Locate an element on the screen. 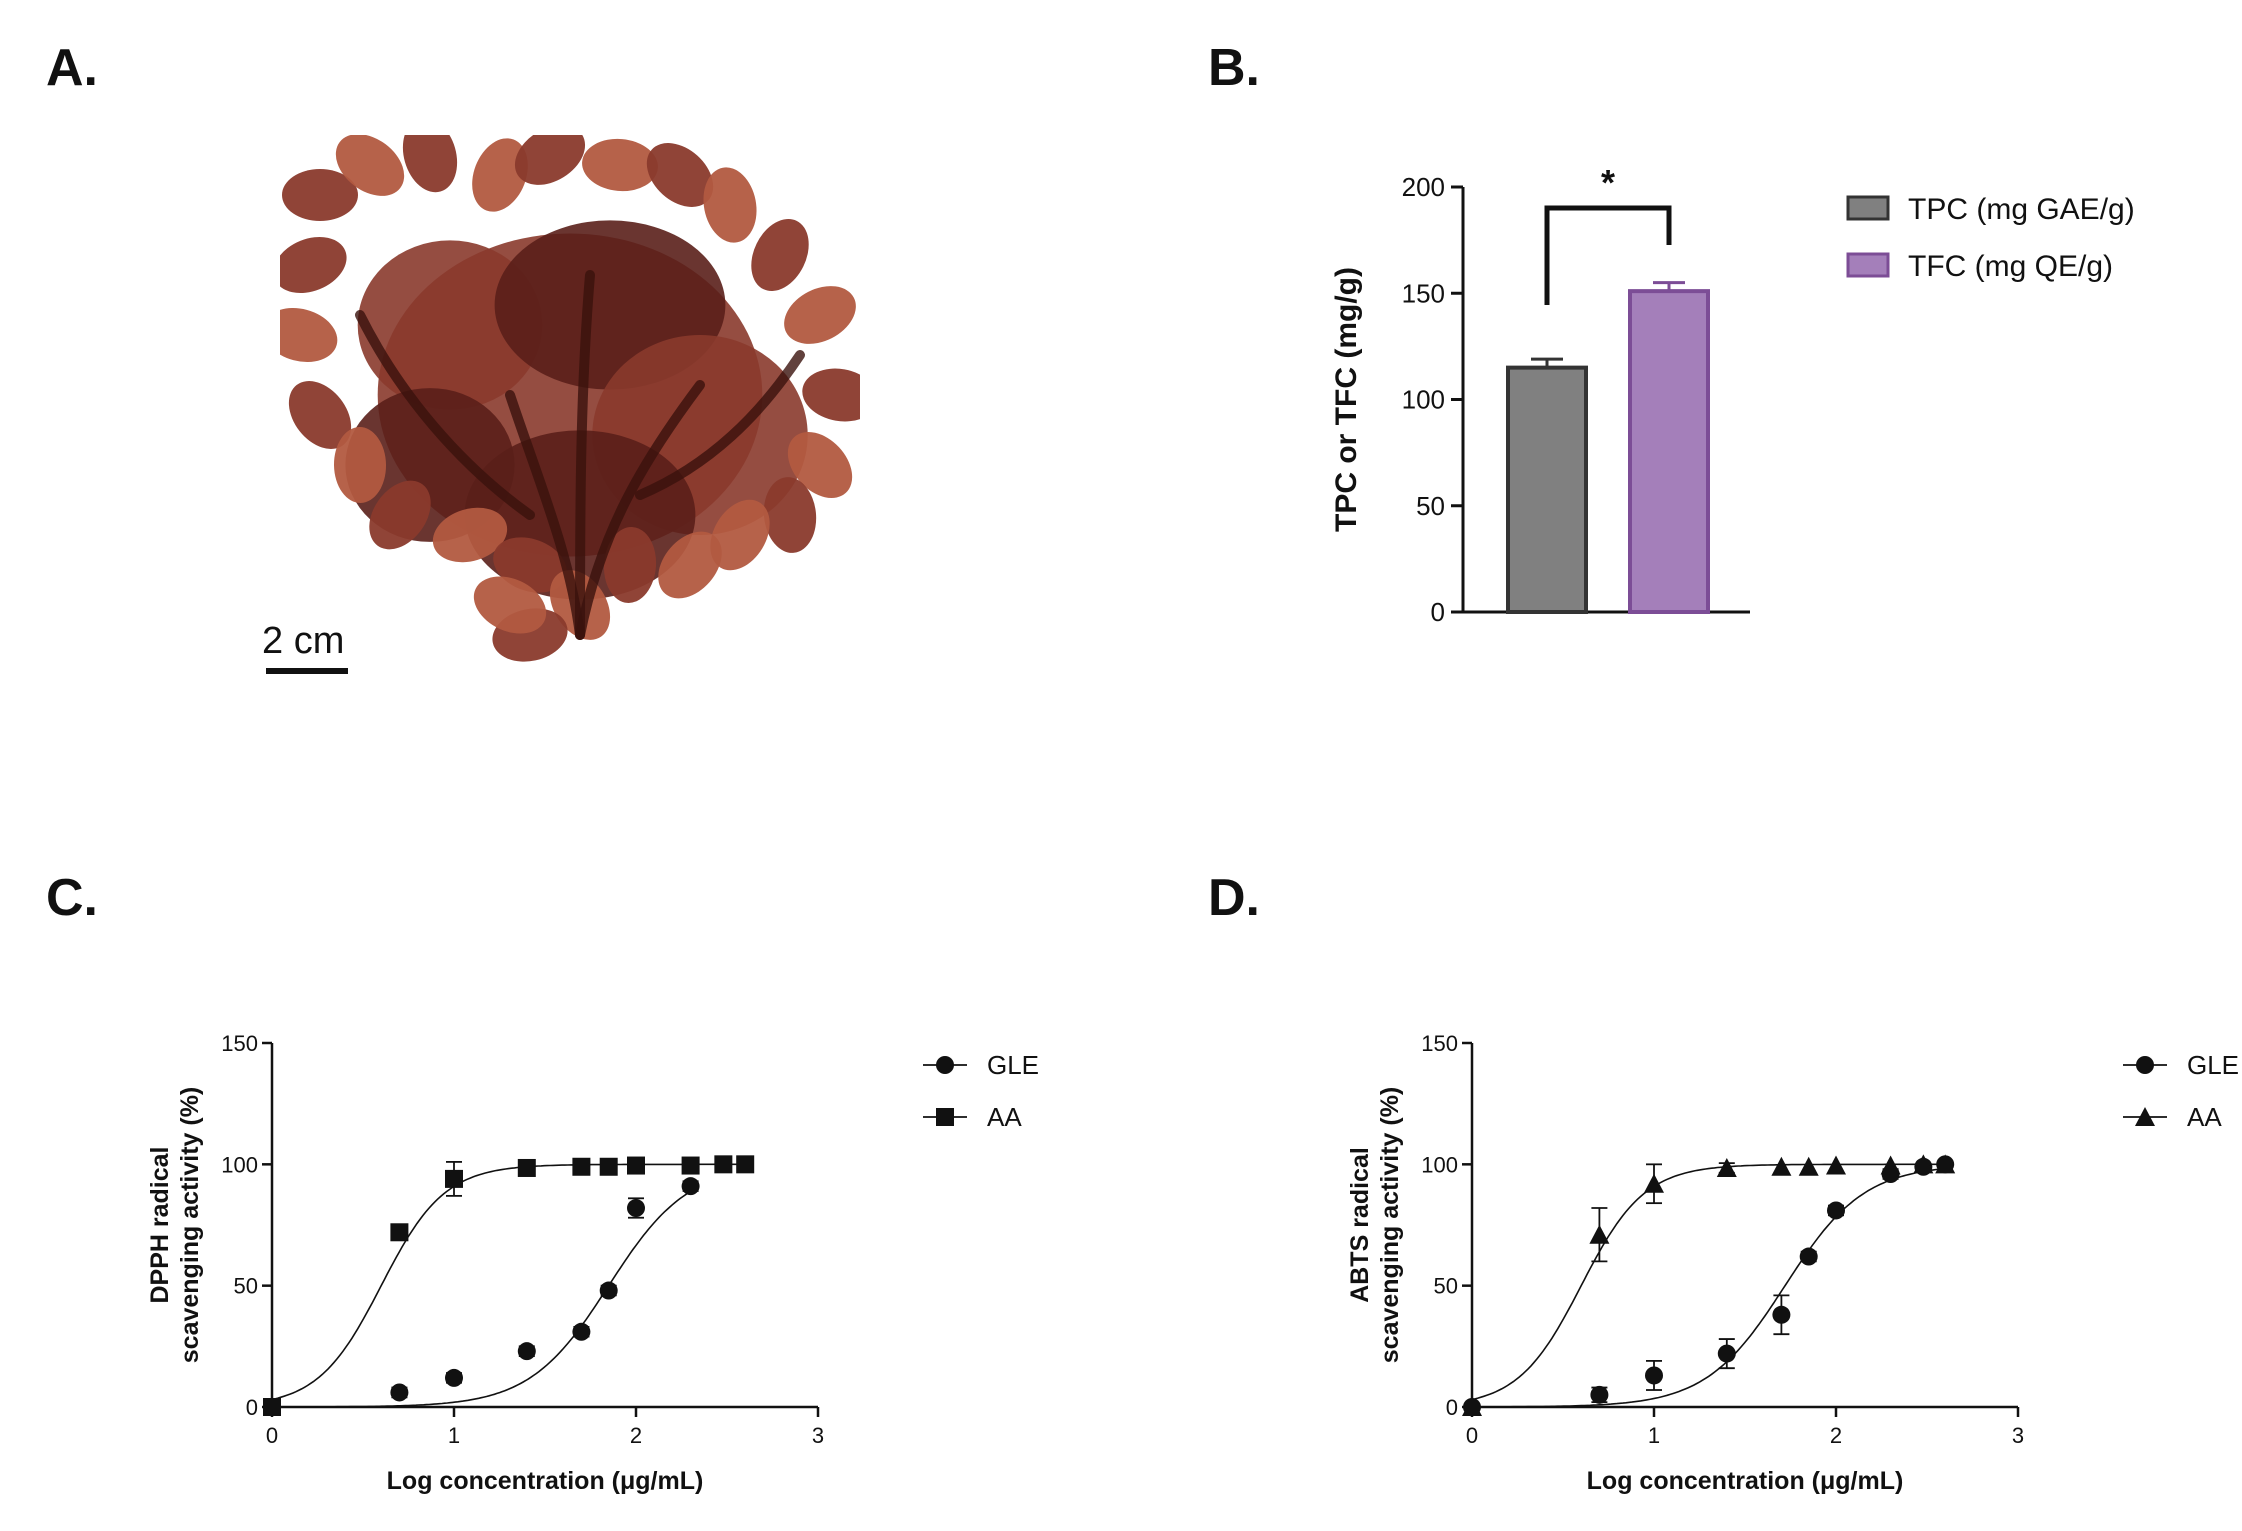 The height and width of the screenshot is (1531, 2242). x-axis-title-d: Log concentration (μg/mL) is located at coordinates (1745, 1481).